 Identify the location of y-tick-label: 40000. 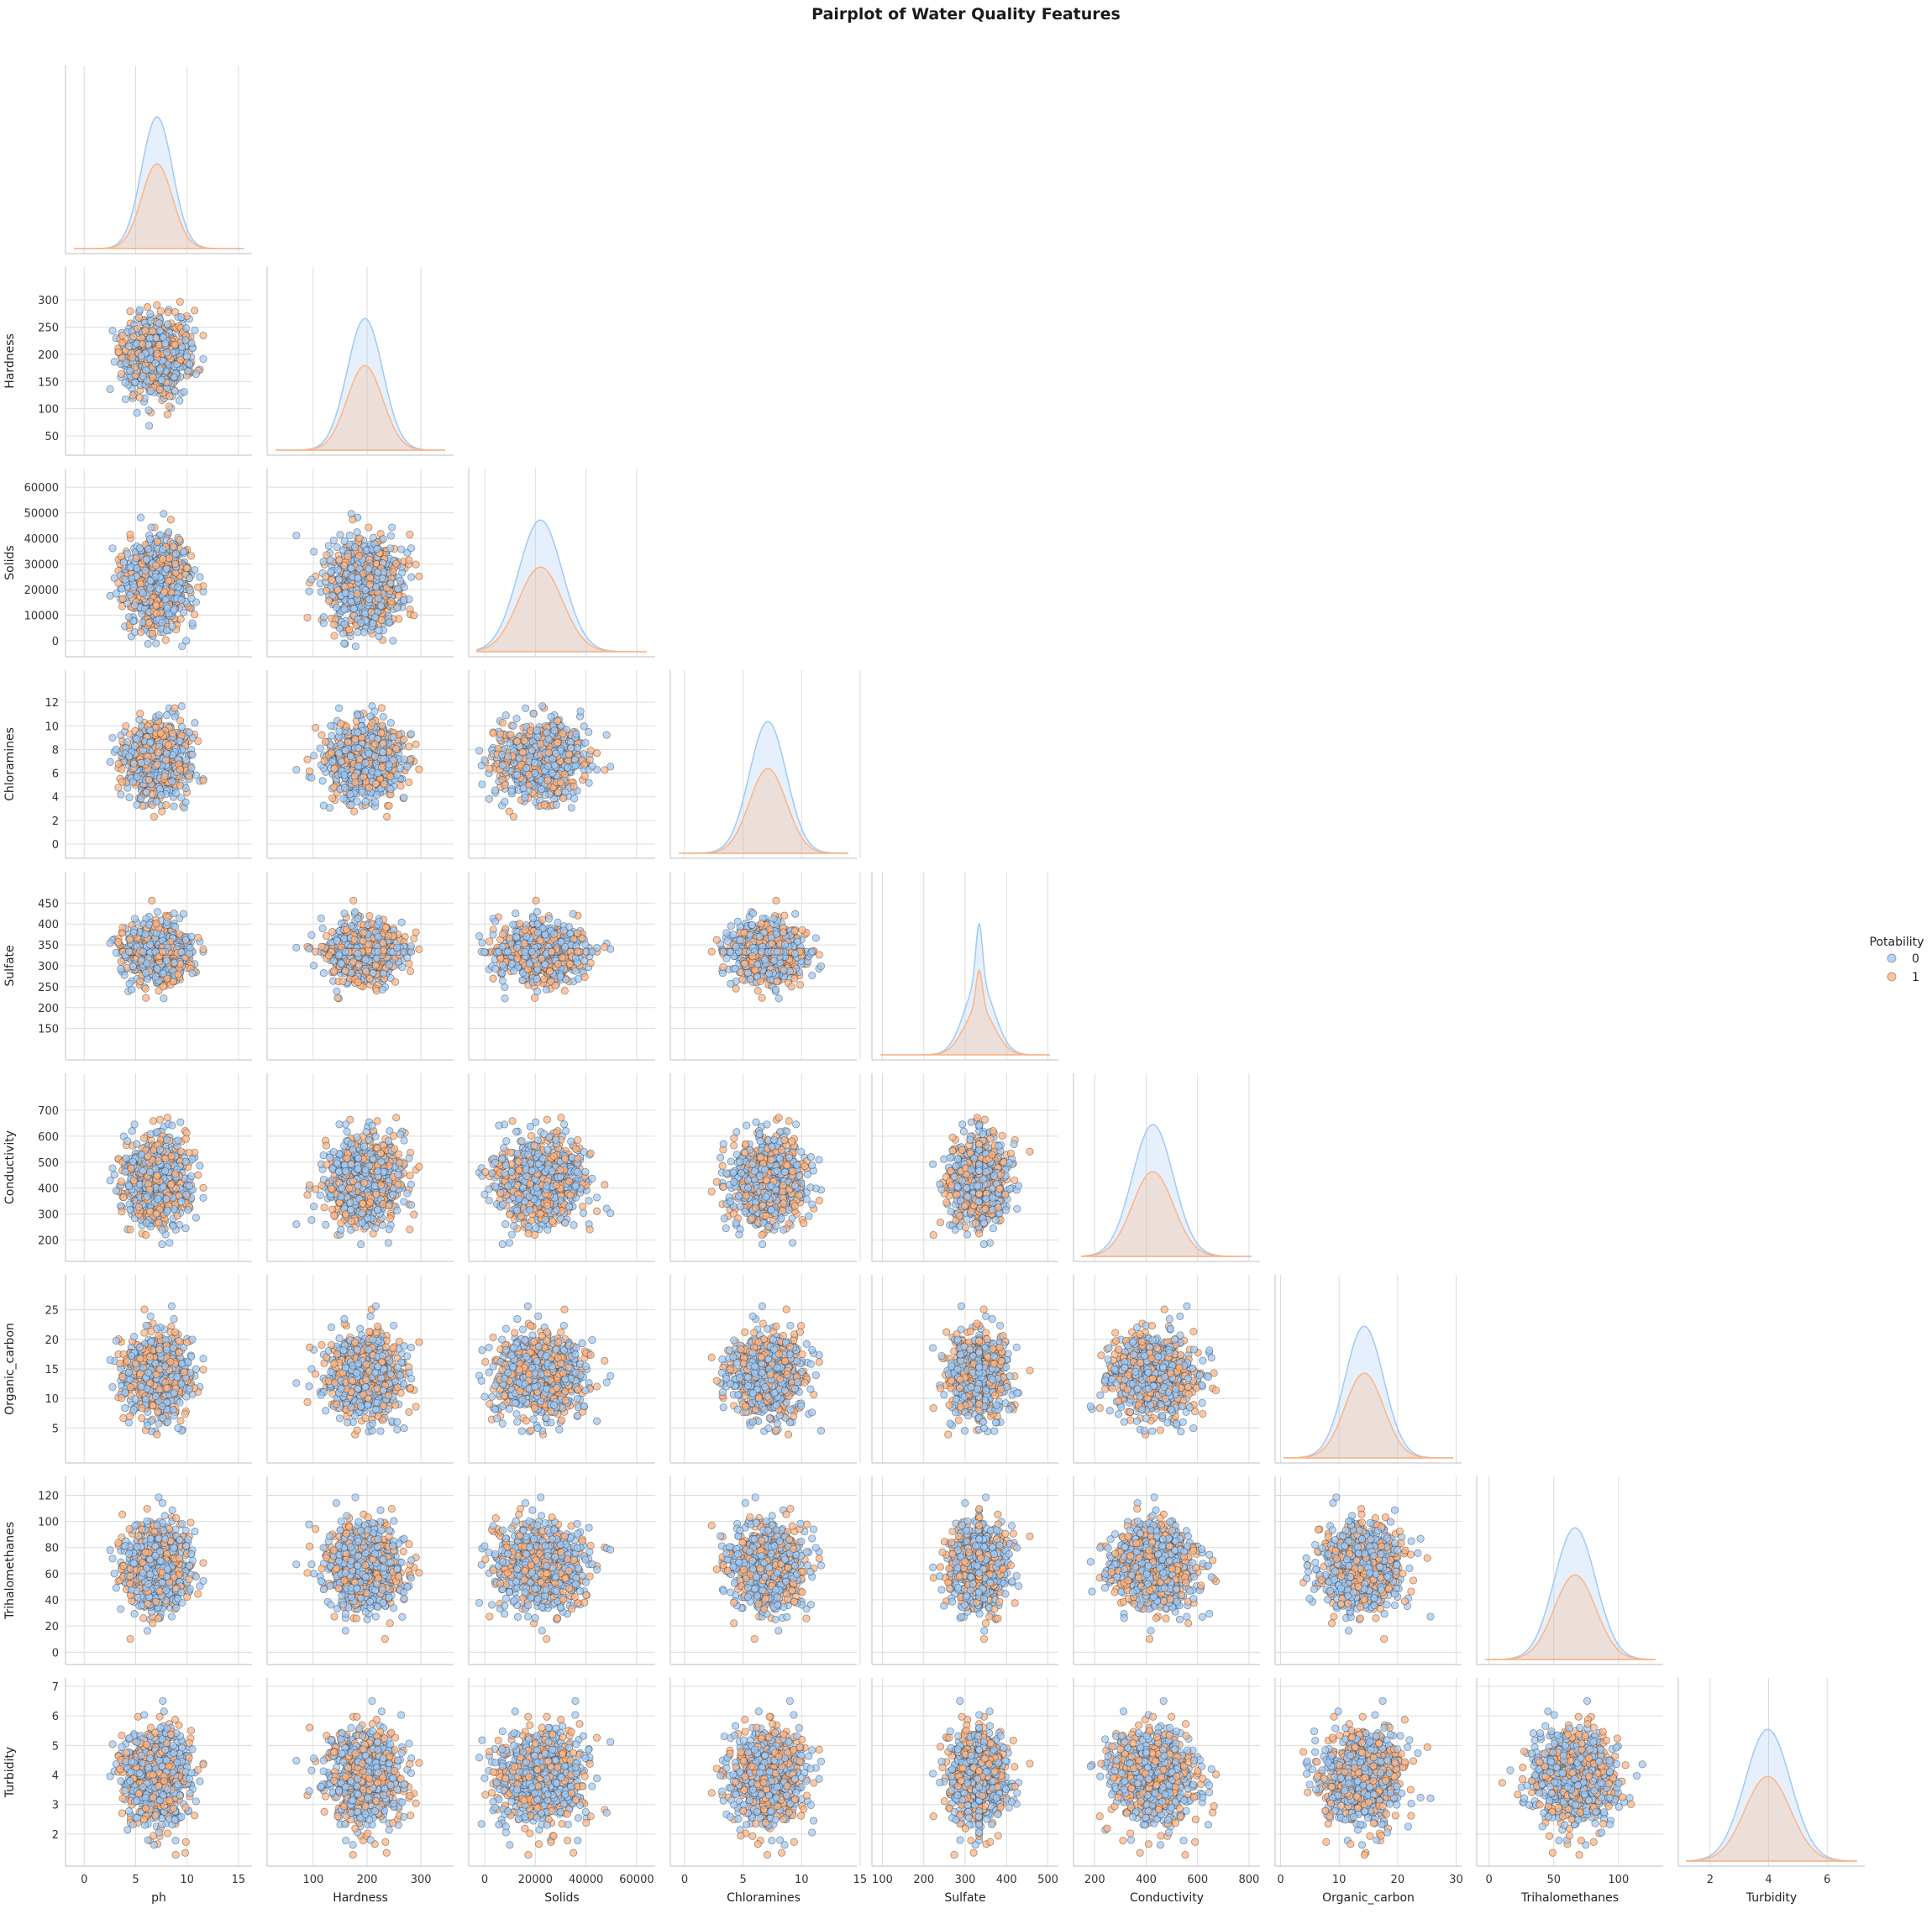
(41, 539).